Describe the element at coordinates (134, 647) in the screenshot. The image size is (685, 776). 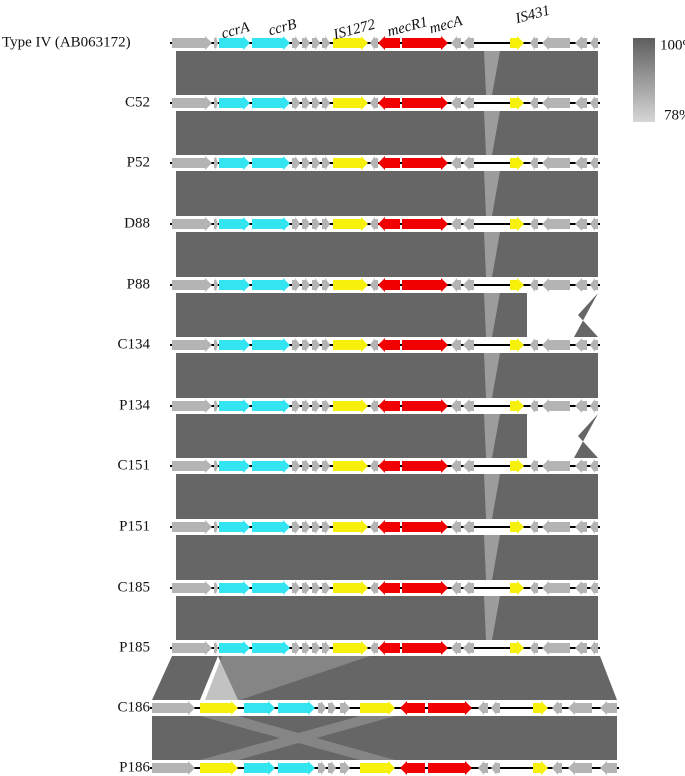
I see `track-label: P185` at that location.